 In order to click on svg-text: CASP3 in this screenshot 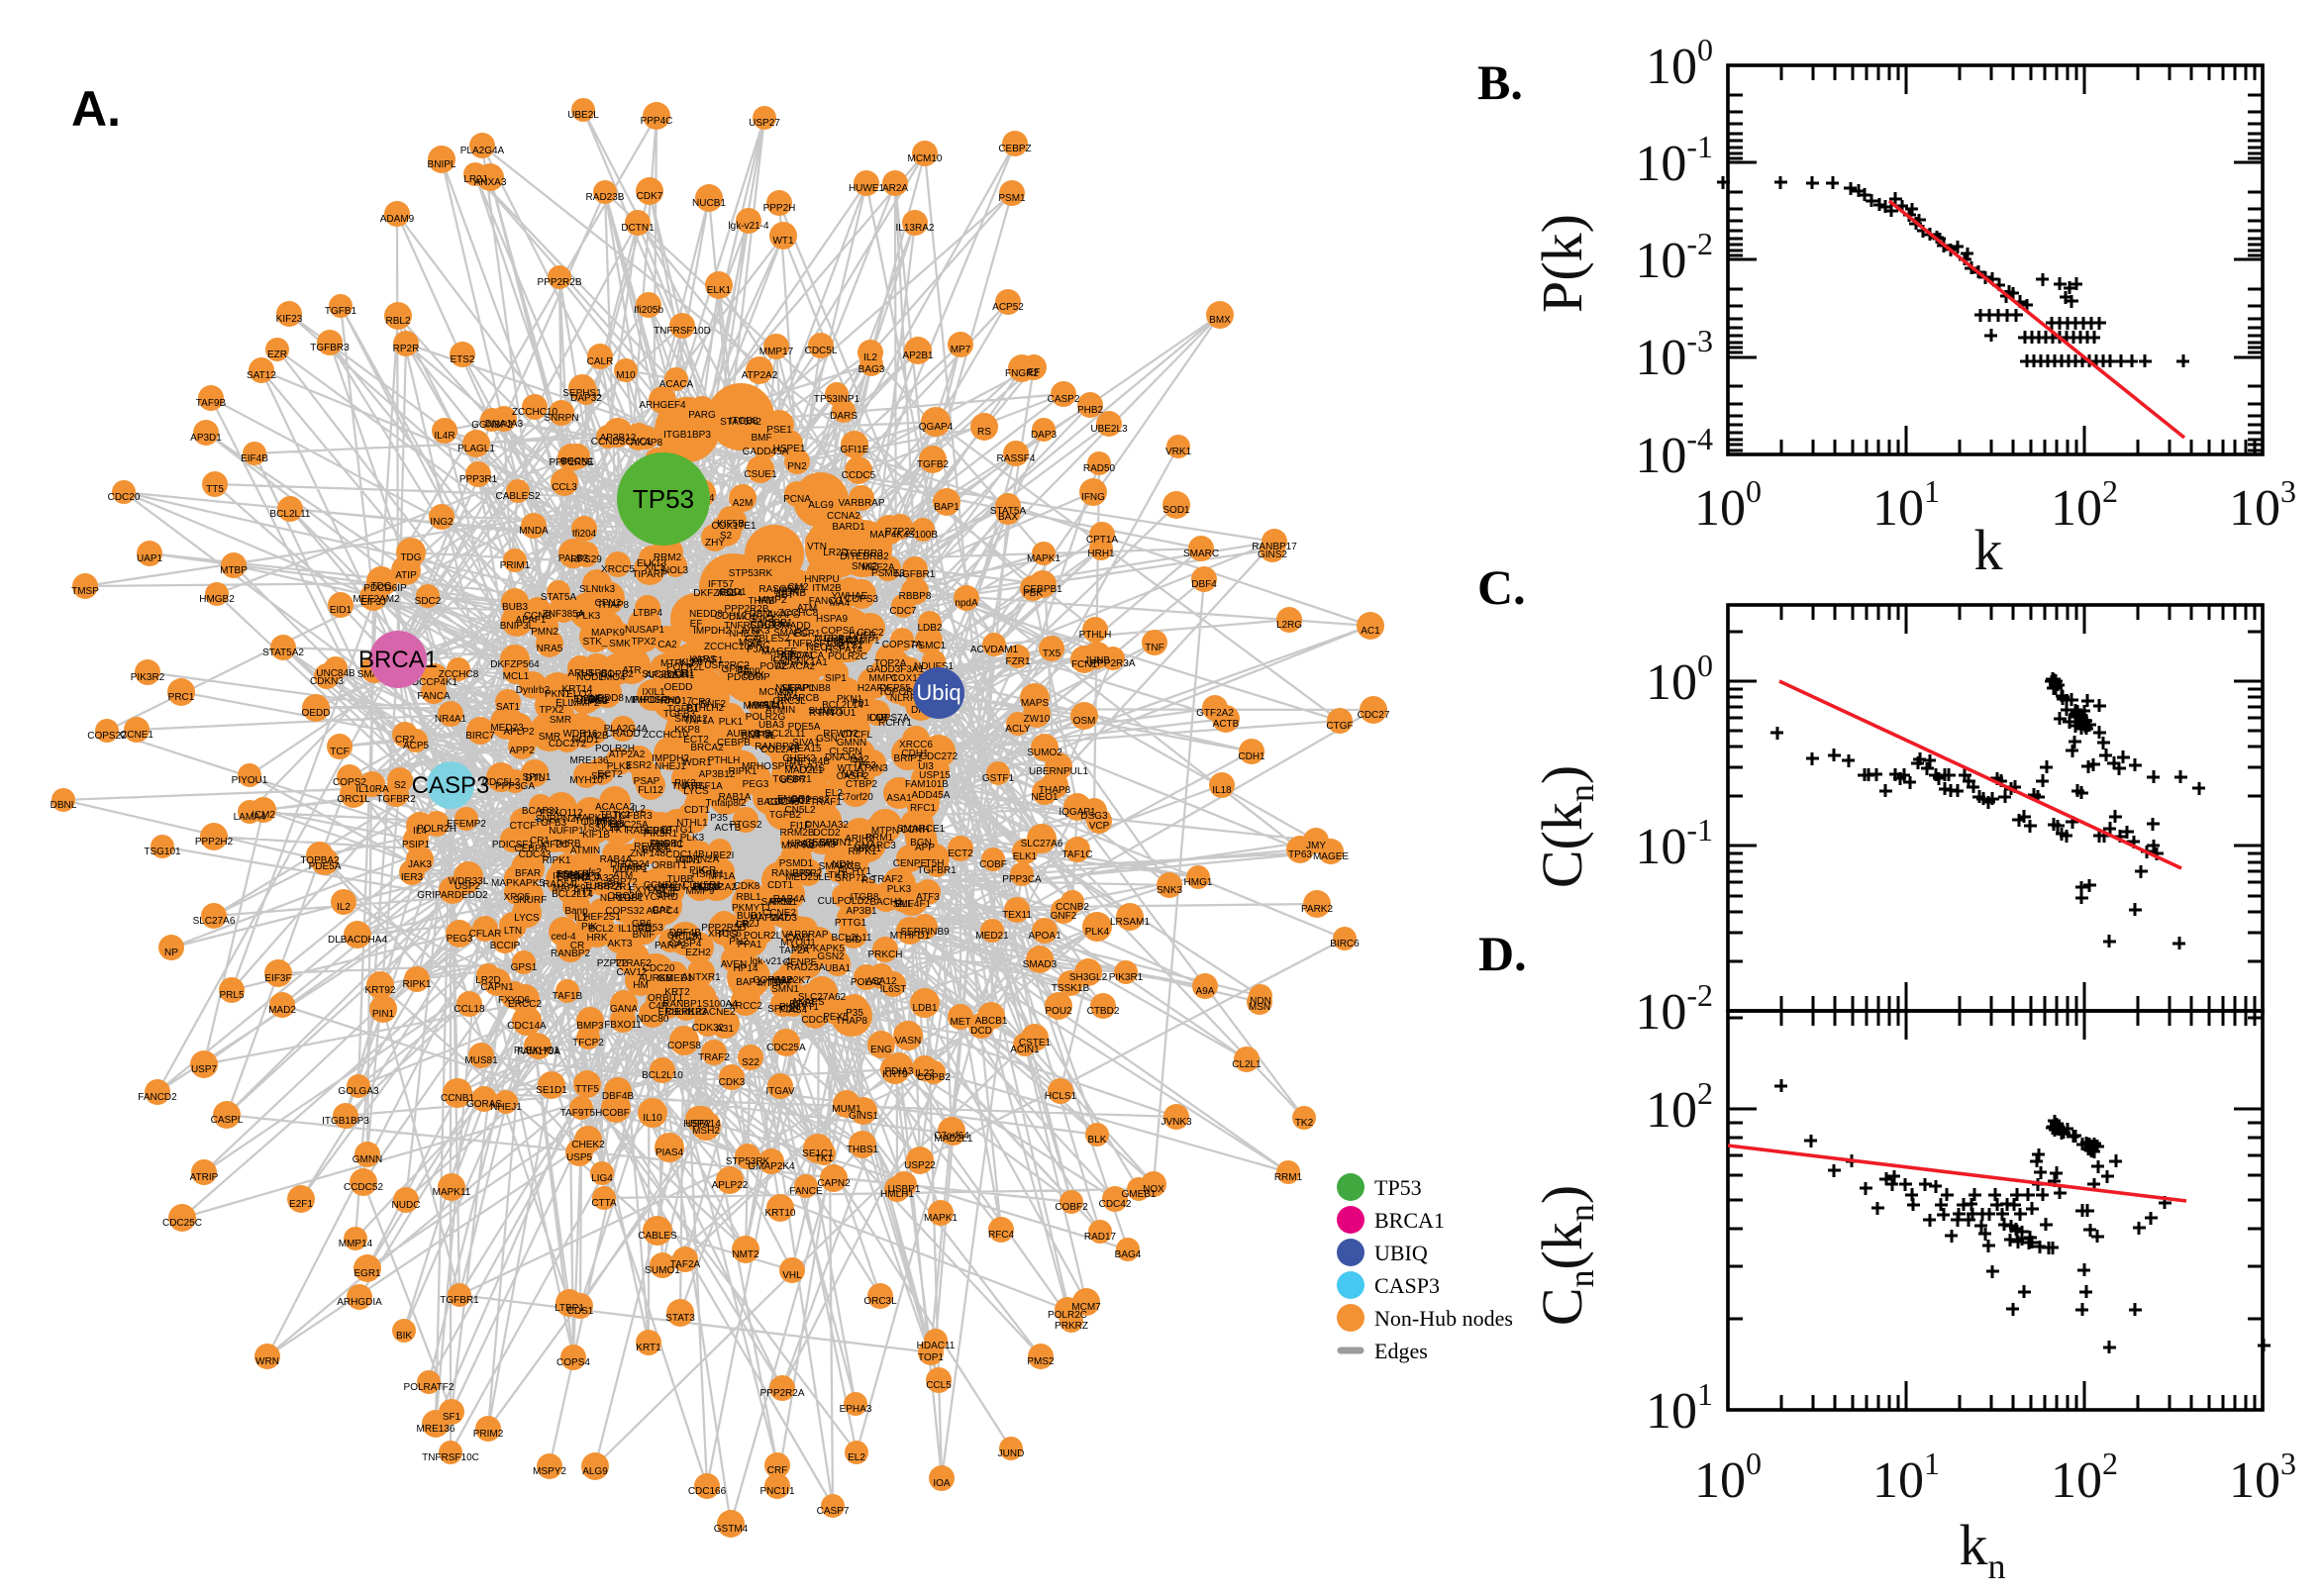, I will do `click(1407, 1285)`.